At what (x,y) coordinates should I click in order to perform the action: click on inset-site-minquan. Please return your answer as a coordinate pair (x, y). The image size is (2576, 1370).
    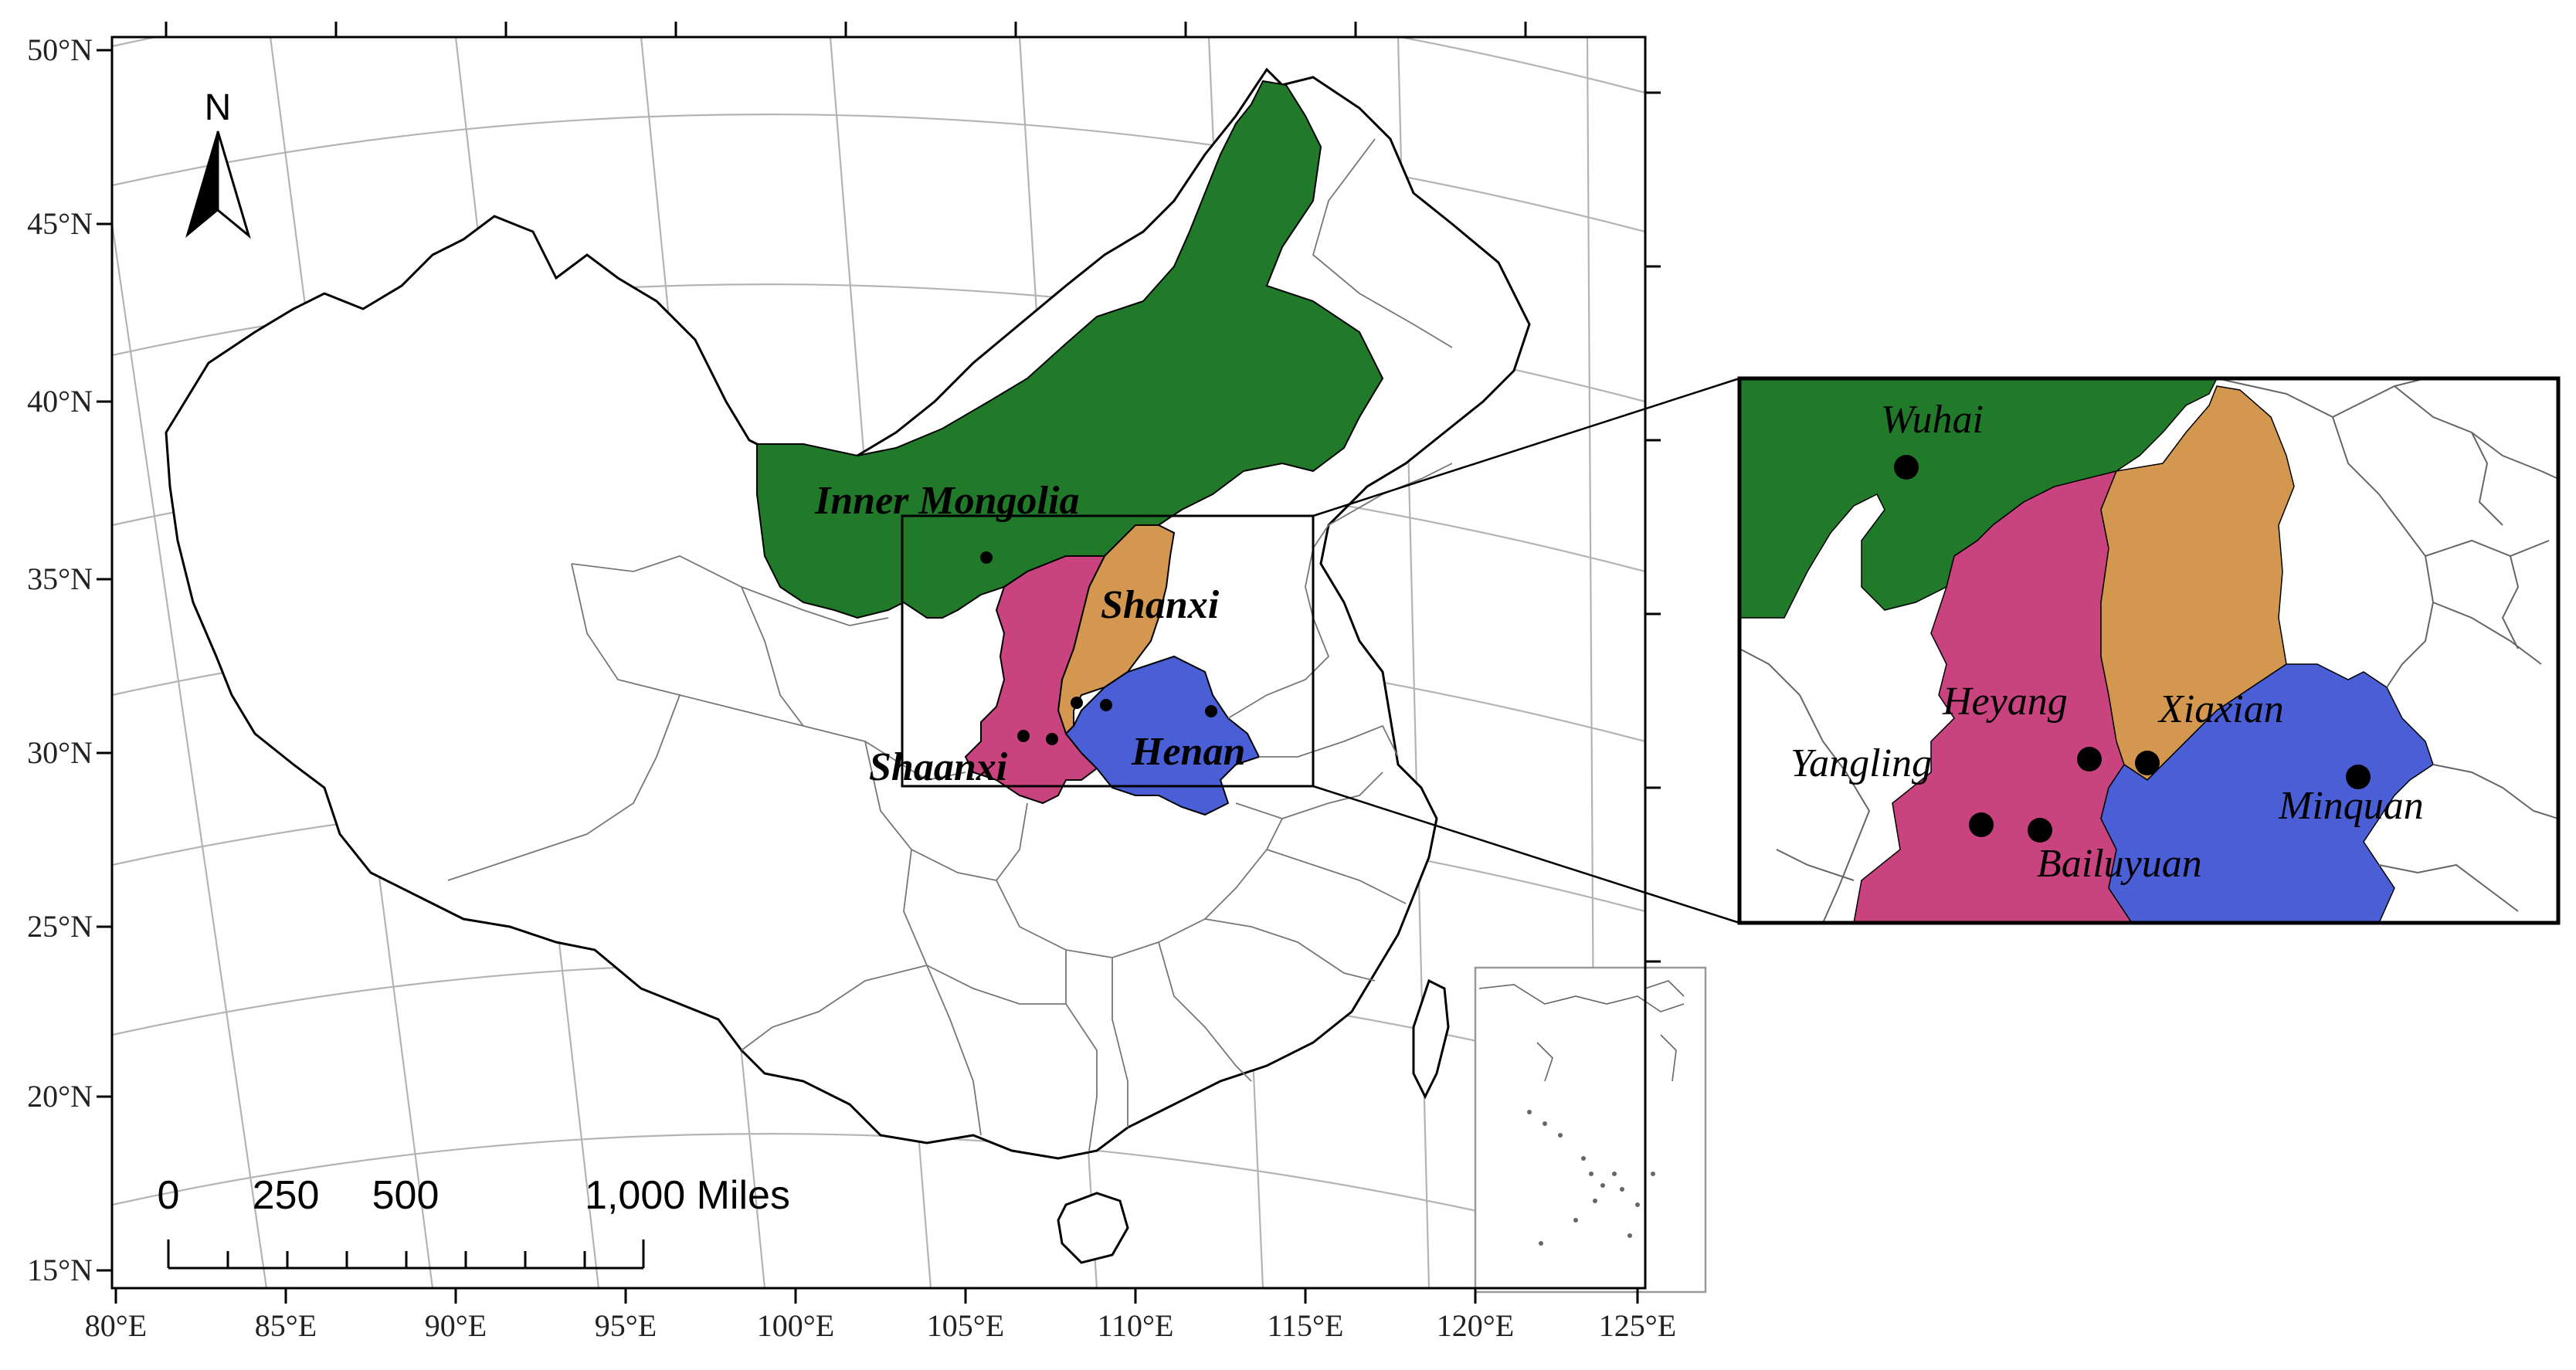
    Looking at the image, I should click on (2358, 777).